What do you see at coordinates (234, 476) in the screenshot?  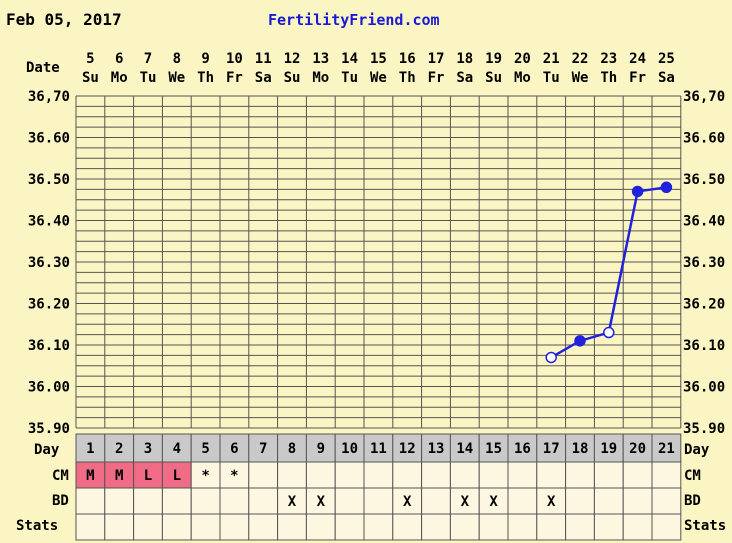 I see `cm-cell-value: *` at bounding box center [234, 476].